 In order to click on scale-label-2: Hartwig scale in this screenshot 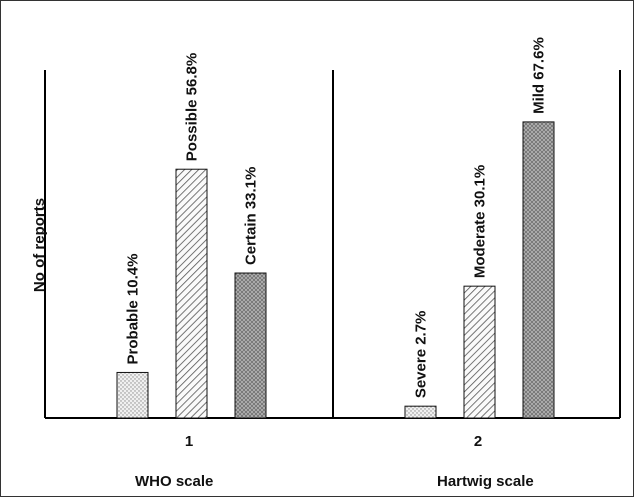, I will do `click(485, 481)`.